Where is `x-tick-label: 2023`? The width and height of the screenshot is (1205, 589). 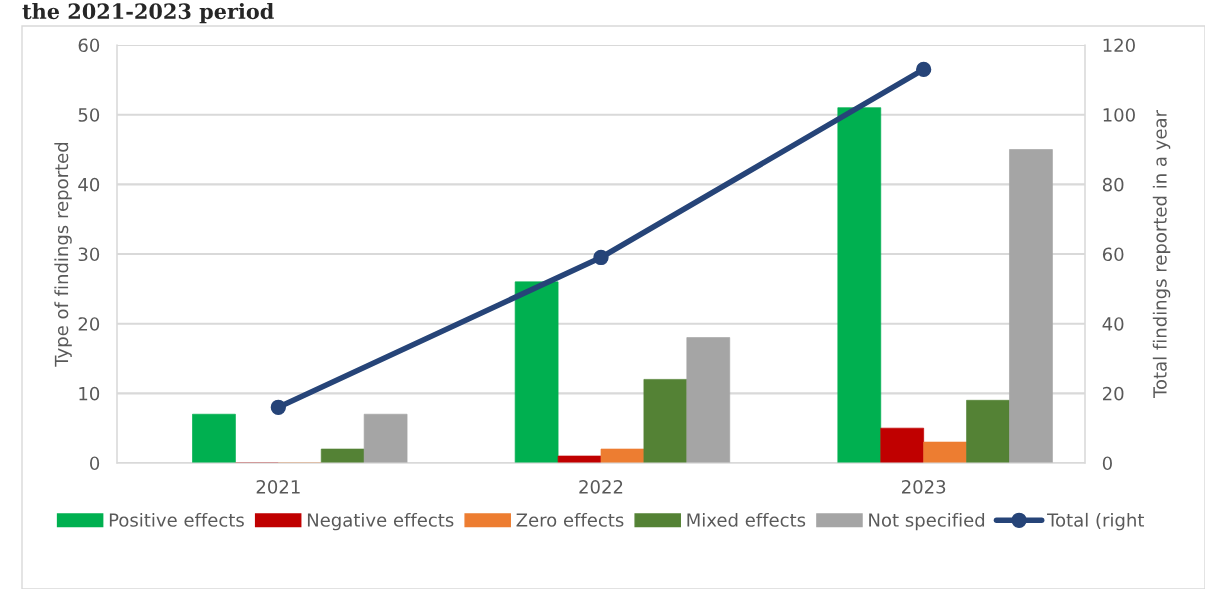 x-tick-label: 2023 is located at coordinates (924, 486).